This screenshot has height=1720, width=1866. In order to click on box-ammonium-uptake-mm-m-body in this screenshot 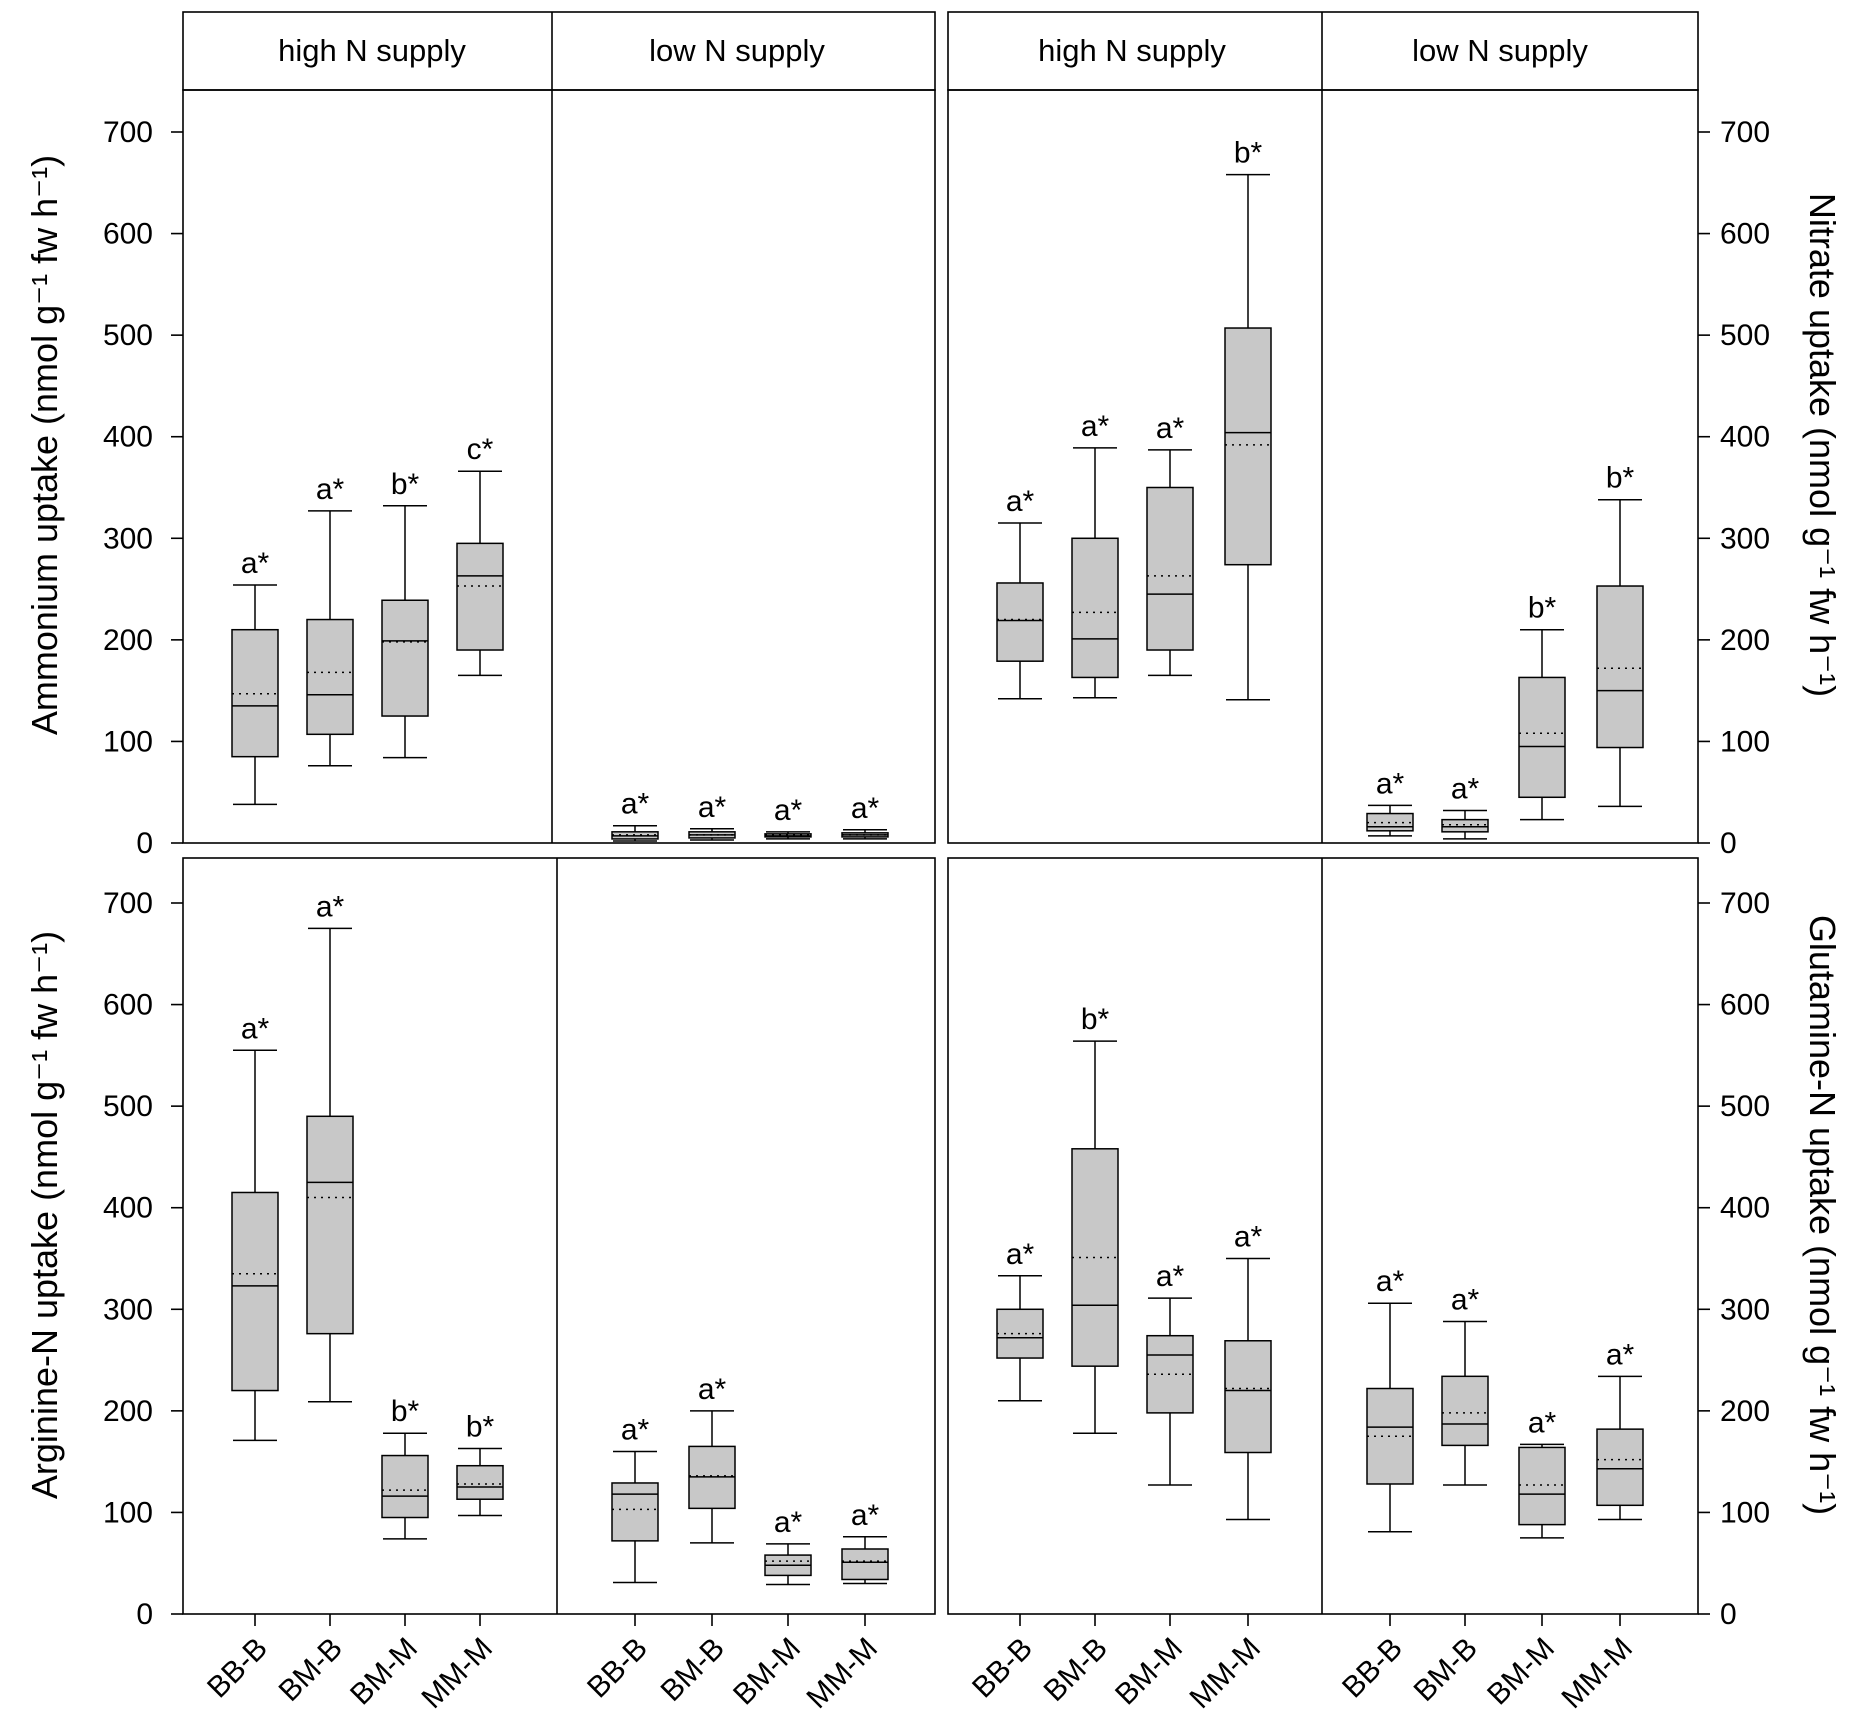, I will do `click(480, 596)`.